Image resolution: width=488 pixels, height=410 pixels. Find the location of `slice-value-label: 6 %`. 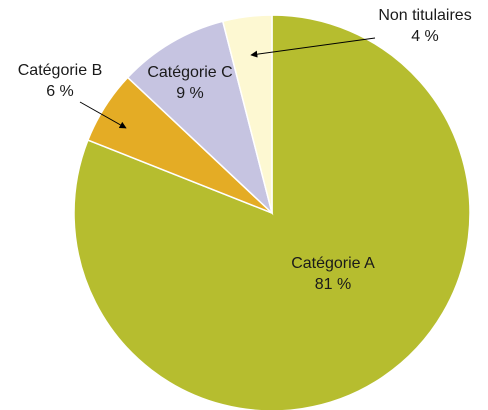

slice-value-label: 6 % is located at coordinates (60, 91).